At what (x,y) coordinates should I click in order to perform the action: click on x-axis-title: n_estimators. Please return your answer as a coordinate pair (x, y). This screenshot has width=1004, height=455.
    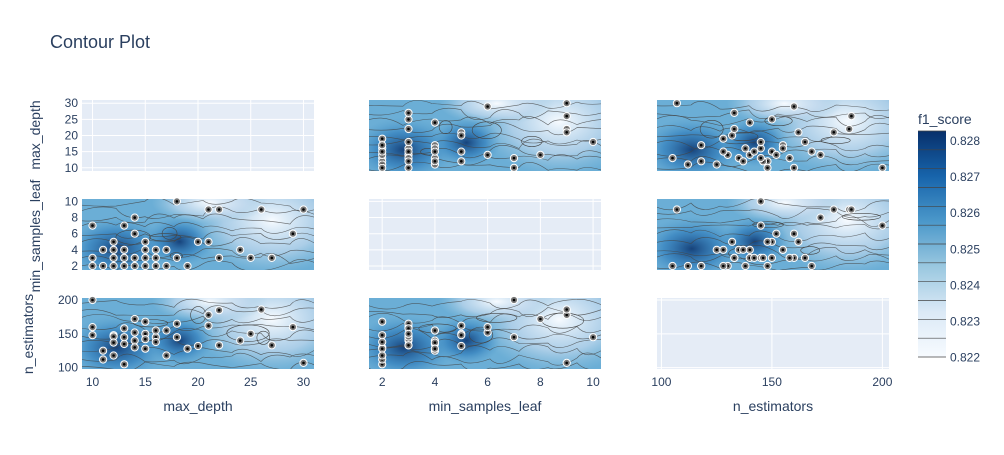
    Looking at the image, I should click on (773, 406).